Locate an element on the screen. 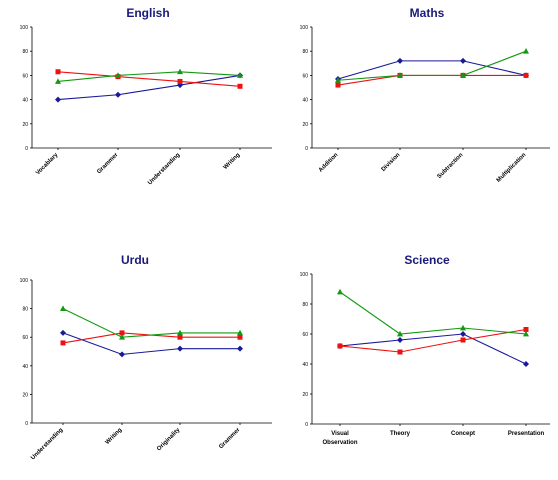 The height and width of the screenshot is (480, 558). english-y-tick-label: 40 is located at coordinates (25, 101).